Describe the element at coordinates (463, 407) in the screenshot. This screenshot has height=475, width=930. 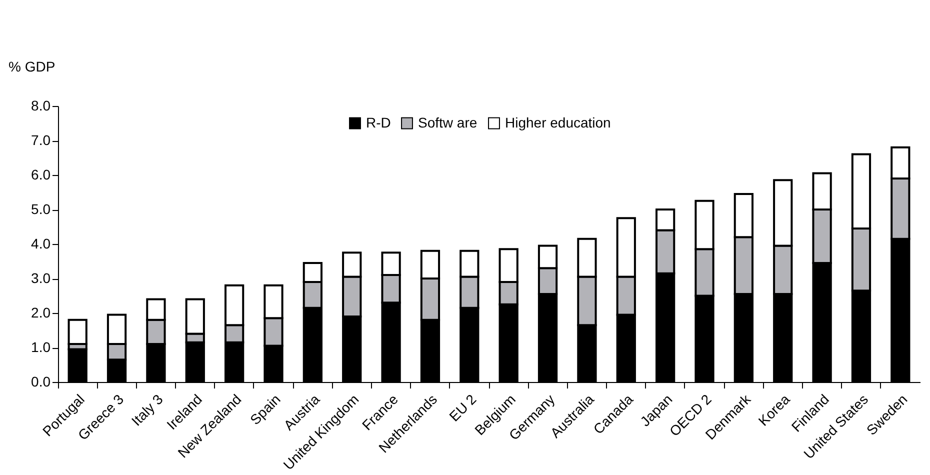
I see `x-tick-label: EU 2` at that location.